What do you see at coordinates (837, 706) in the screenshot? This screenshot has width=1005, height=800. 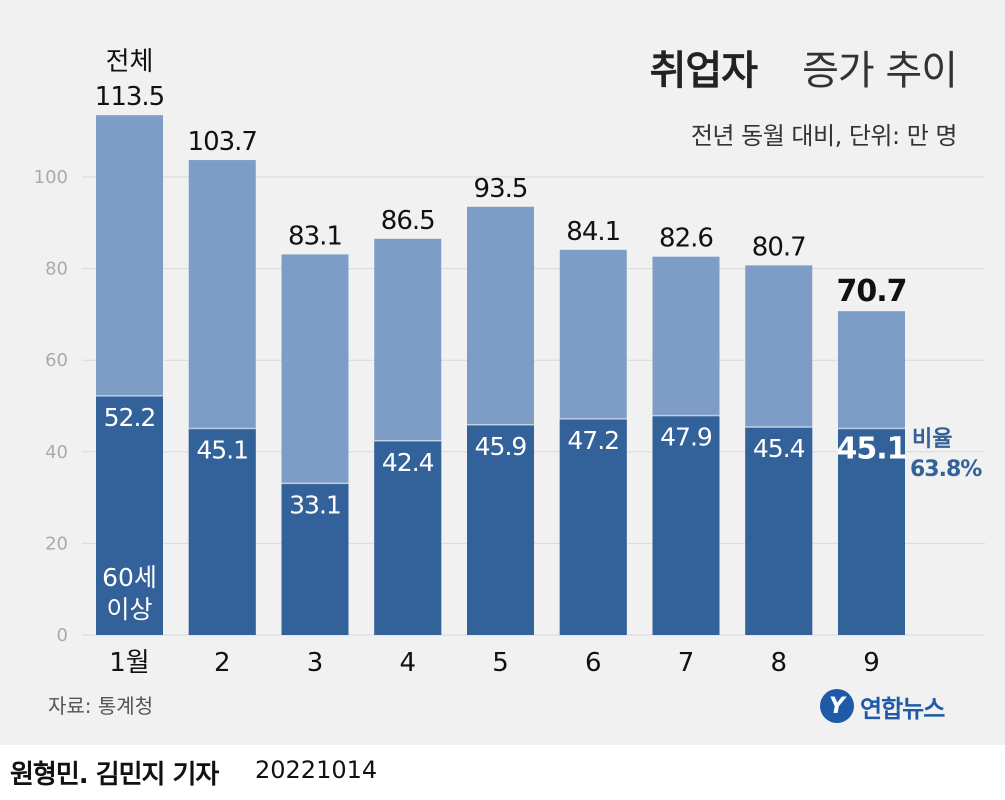 I see `logo-mark-icon: Y` at bounding box center [837, 706].